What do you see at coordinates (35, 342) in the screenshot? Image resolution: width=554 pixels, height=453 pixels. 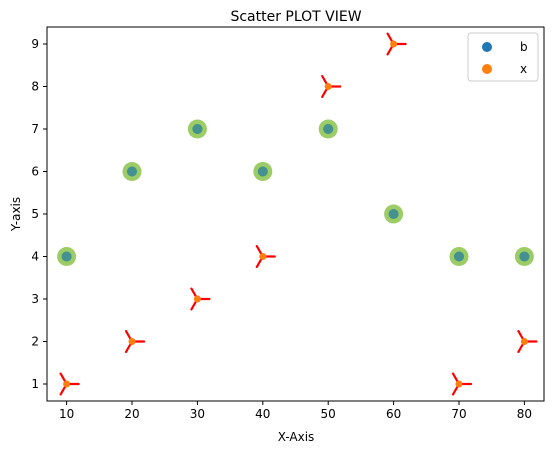 I see `y-tick-label: 2` at bounding box center [35, 342].